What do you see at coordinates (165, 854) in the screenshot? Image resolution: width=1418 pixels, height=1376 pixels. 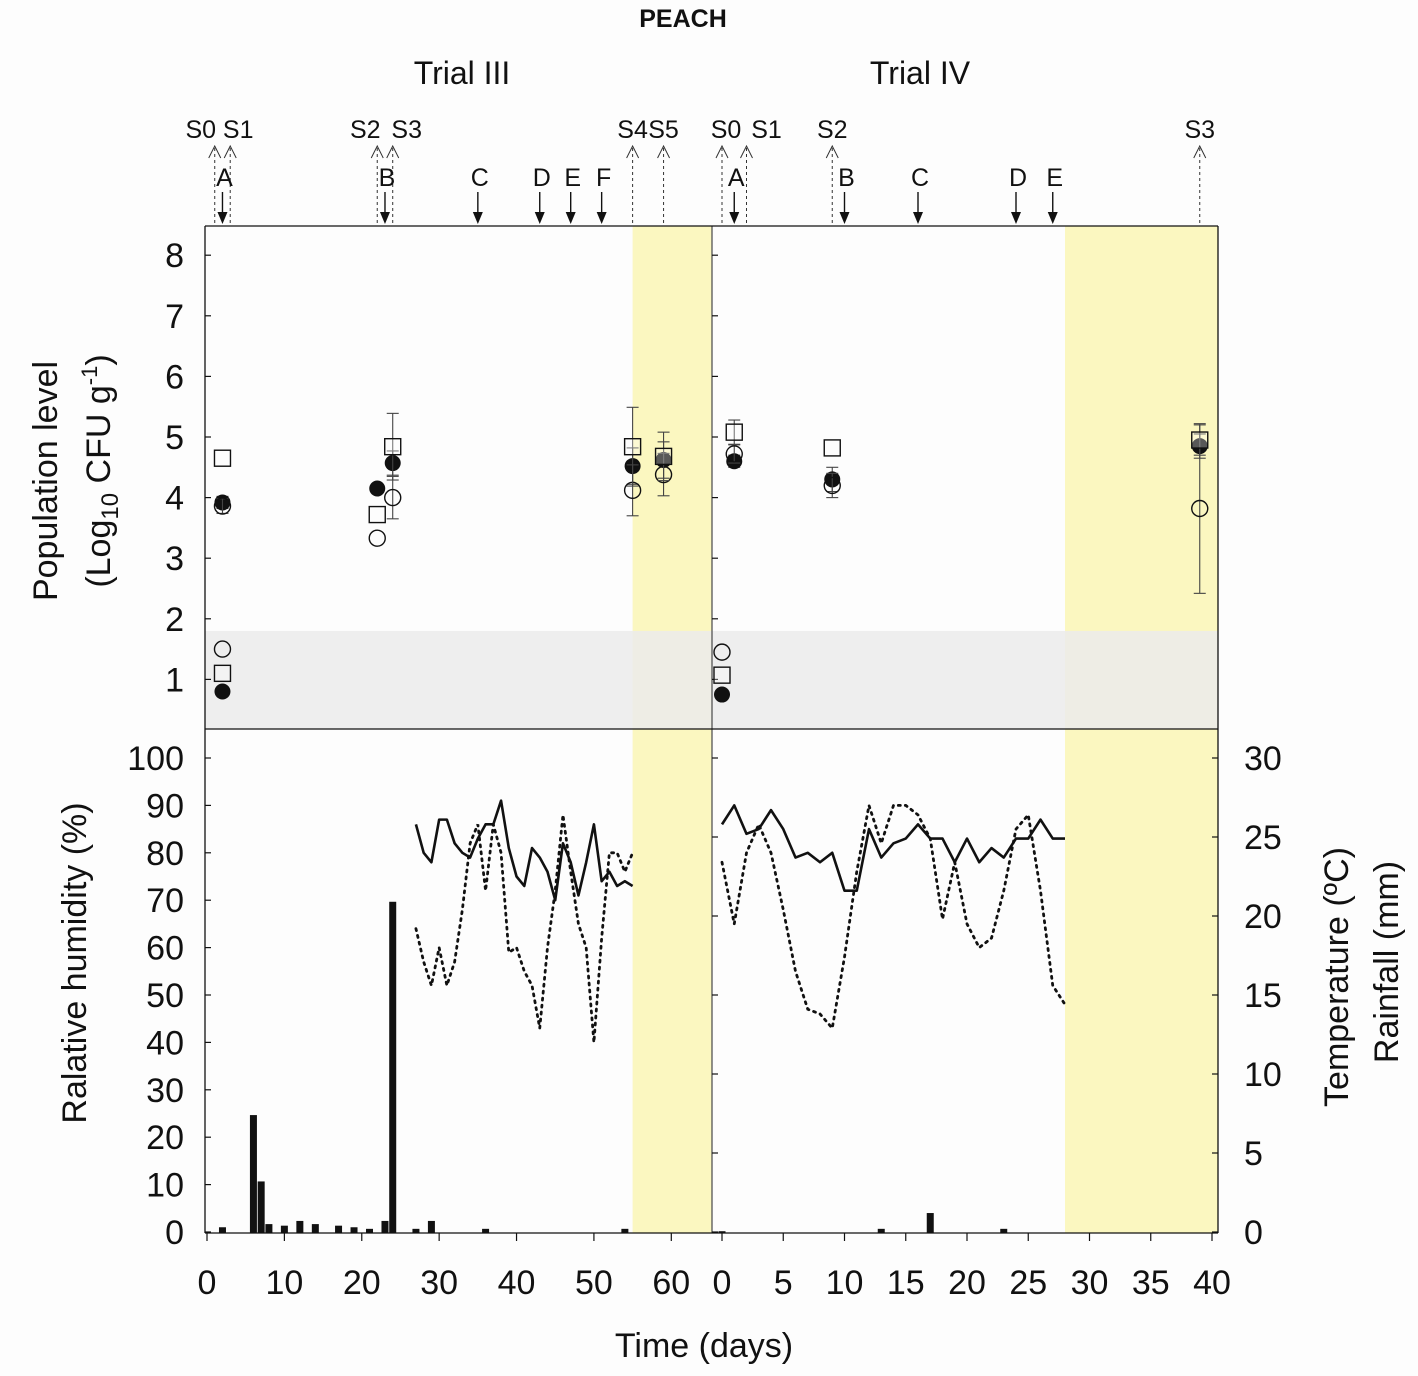 I see `y-tick-label-humidity: 80` at bounding box center [165, 854].